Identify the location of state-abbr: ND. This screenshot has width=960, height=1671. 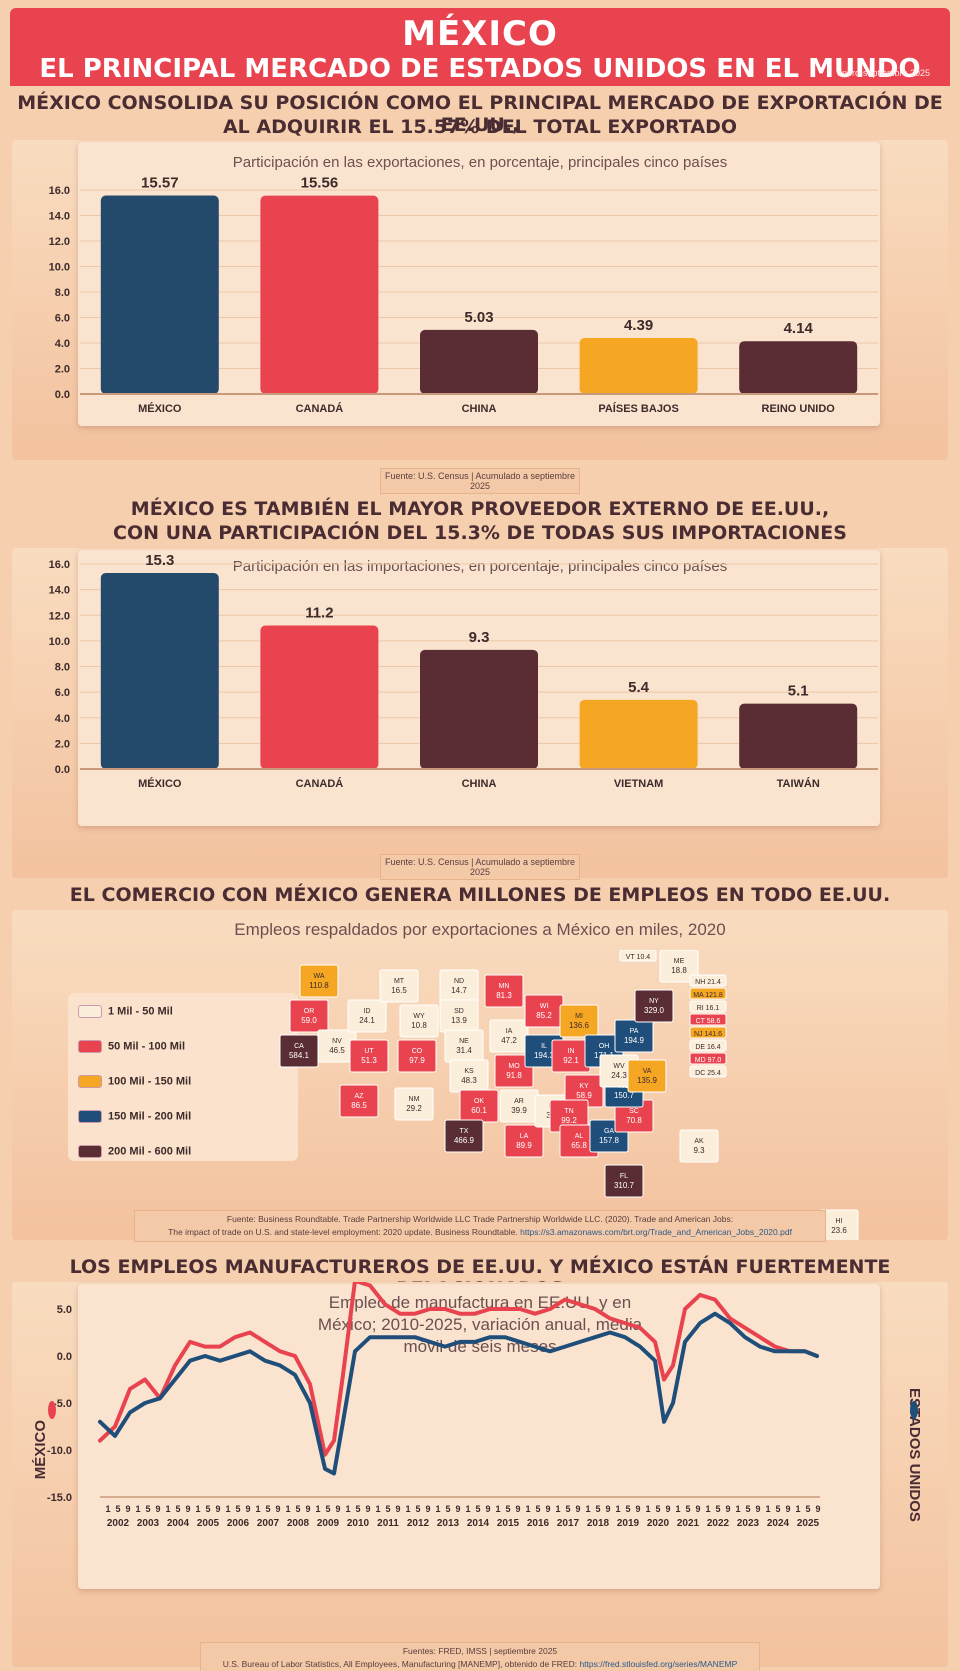
(459, 981).